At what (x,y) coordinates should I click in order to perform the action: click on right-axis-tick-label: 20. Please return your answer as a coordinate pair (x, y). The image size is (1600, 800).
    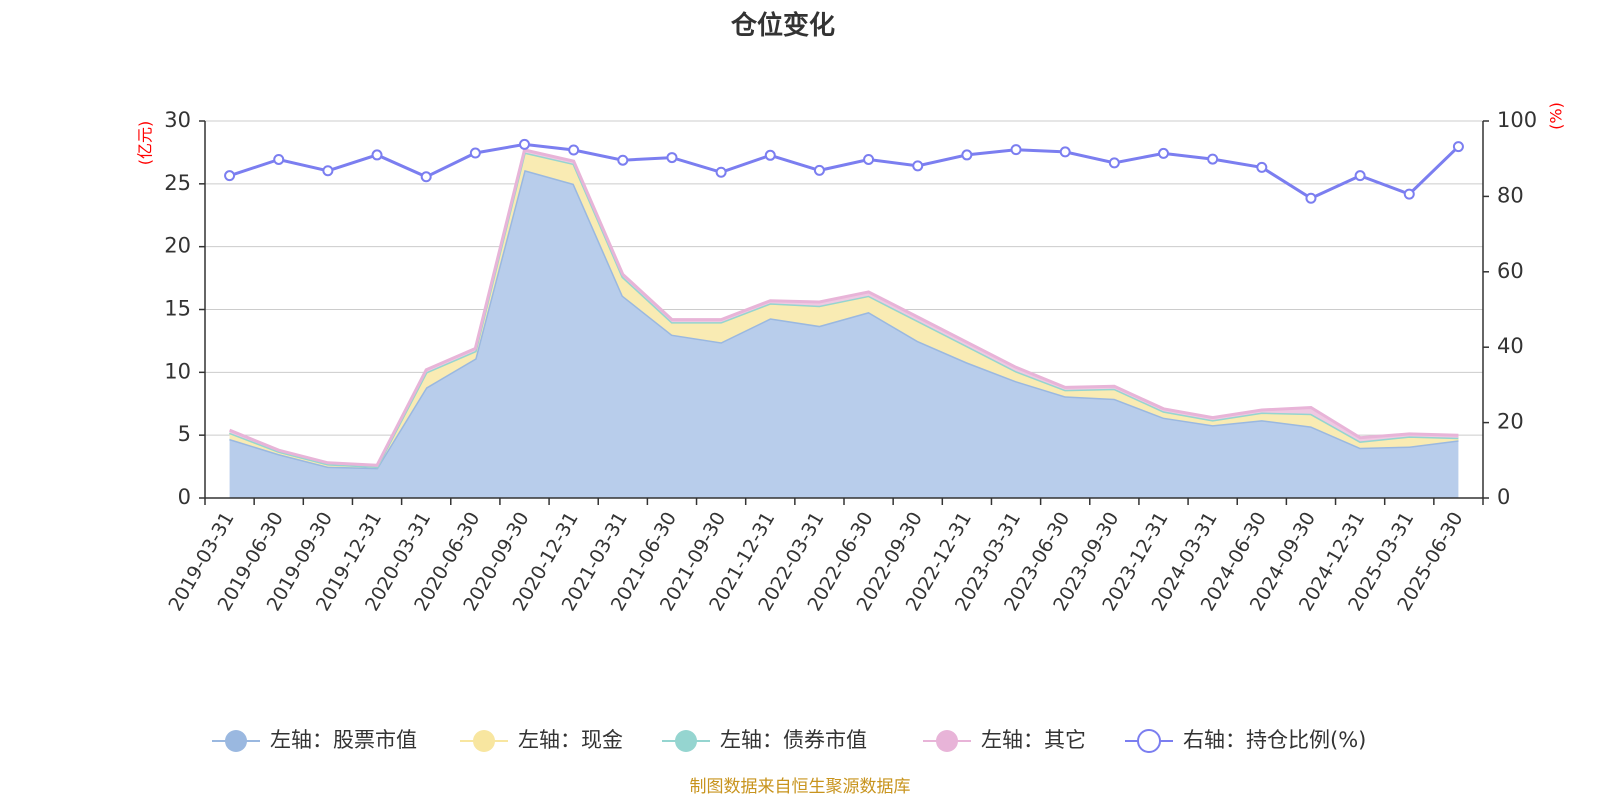
    Looking at the image, I should click on (1510, 422).